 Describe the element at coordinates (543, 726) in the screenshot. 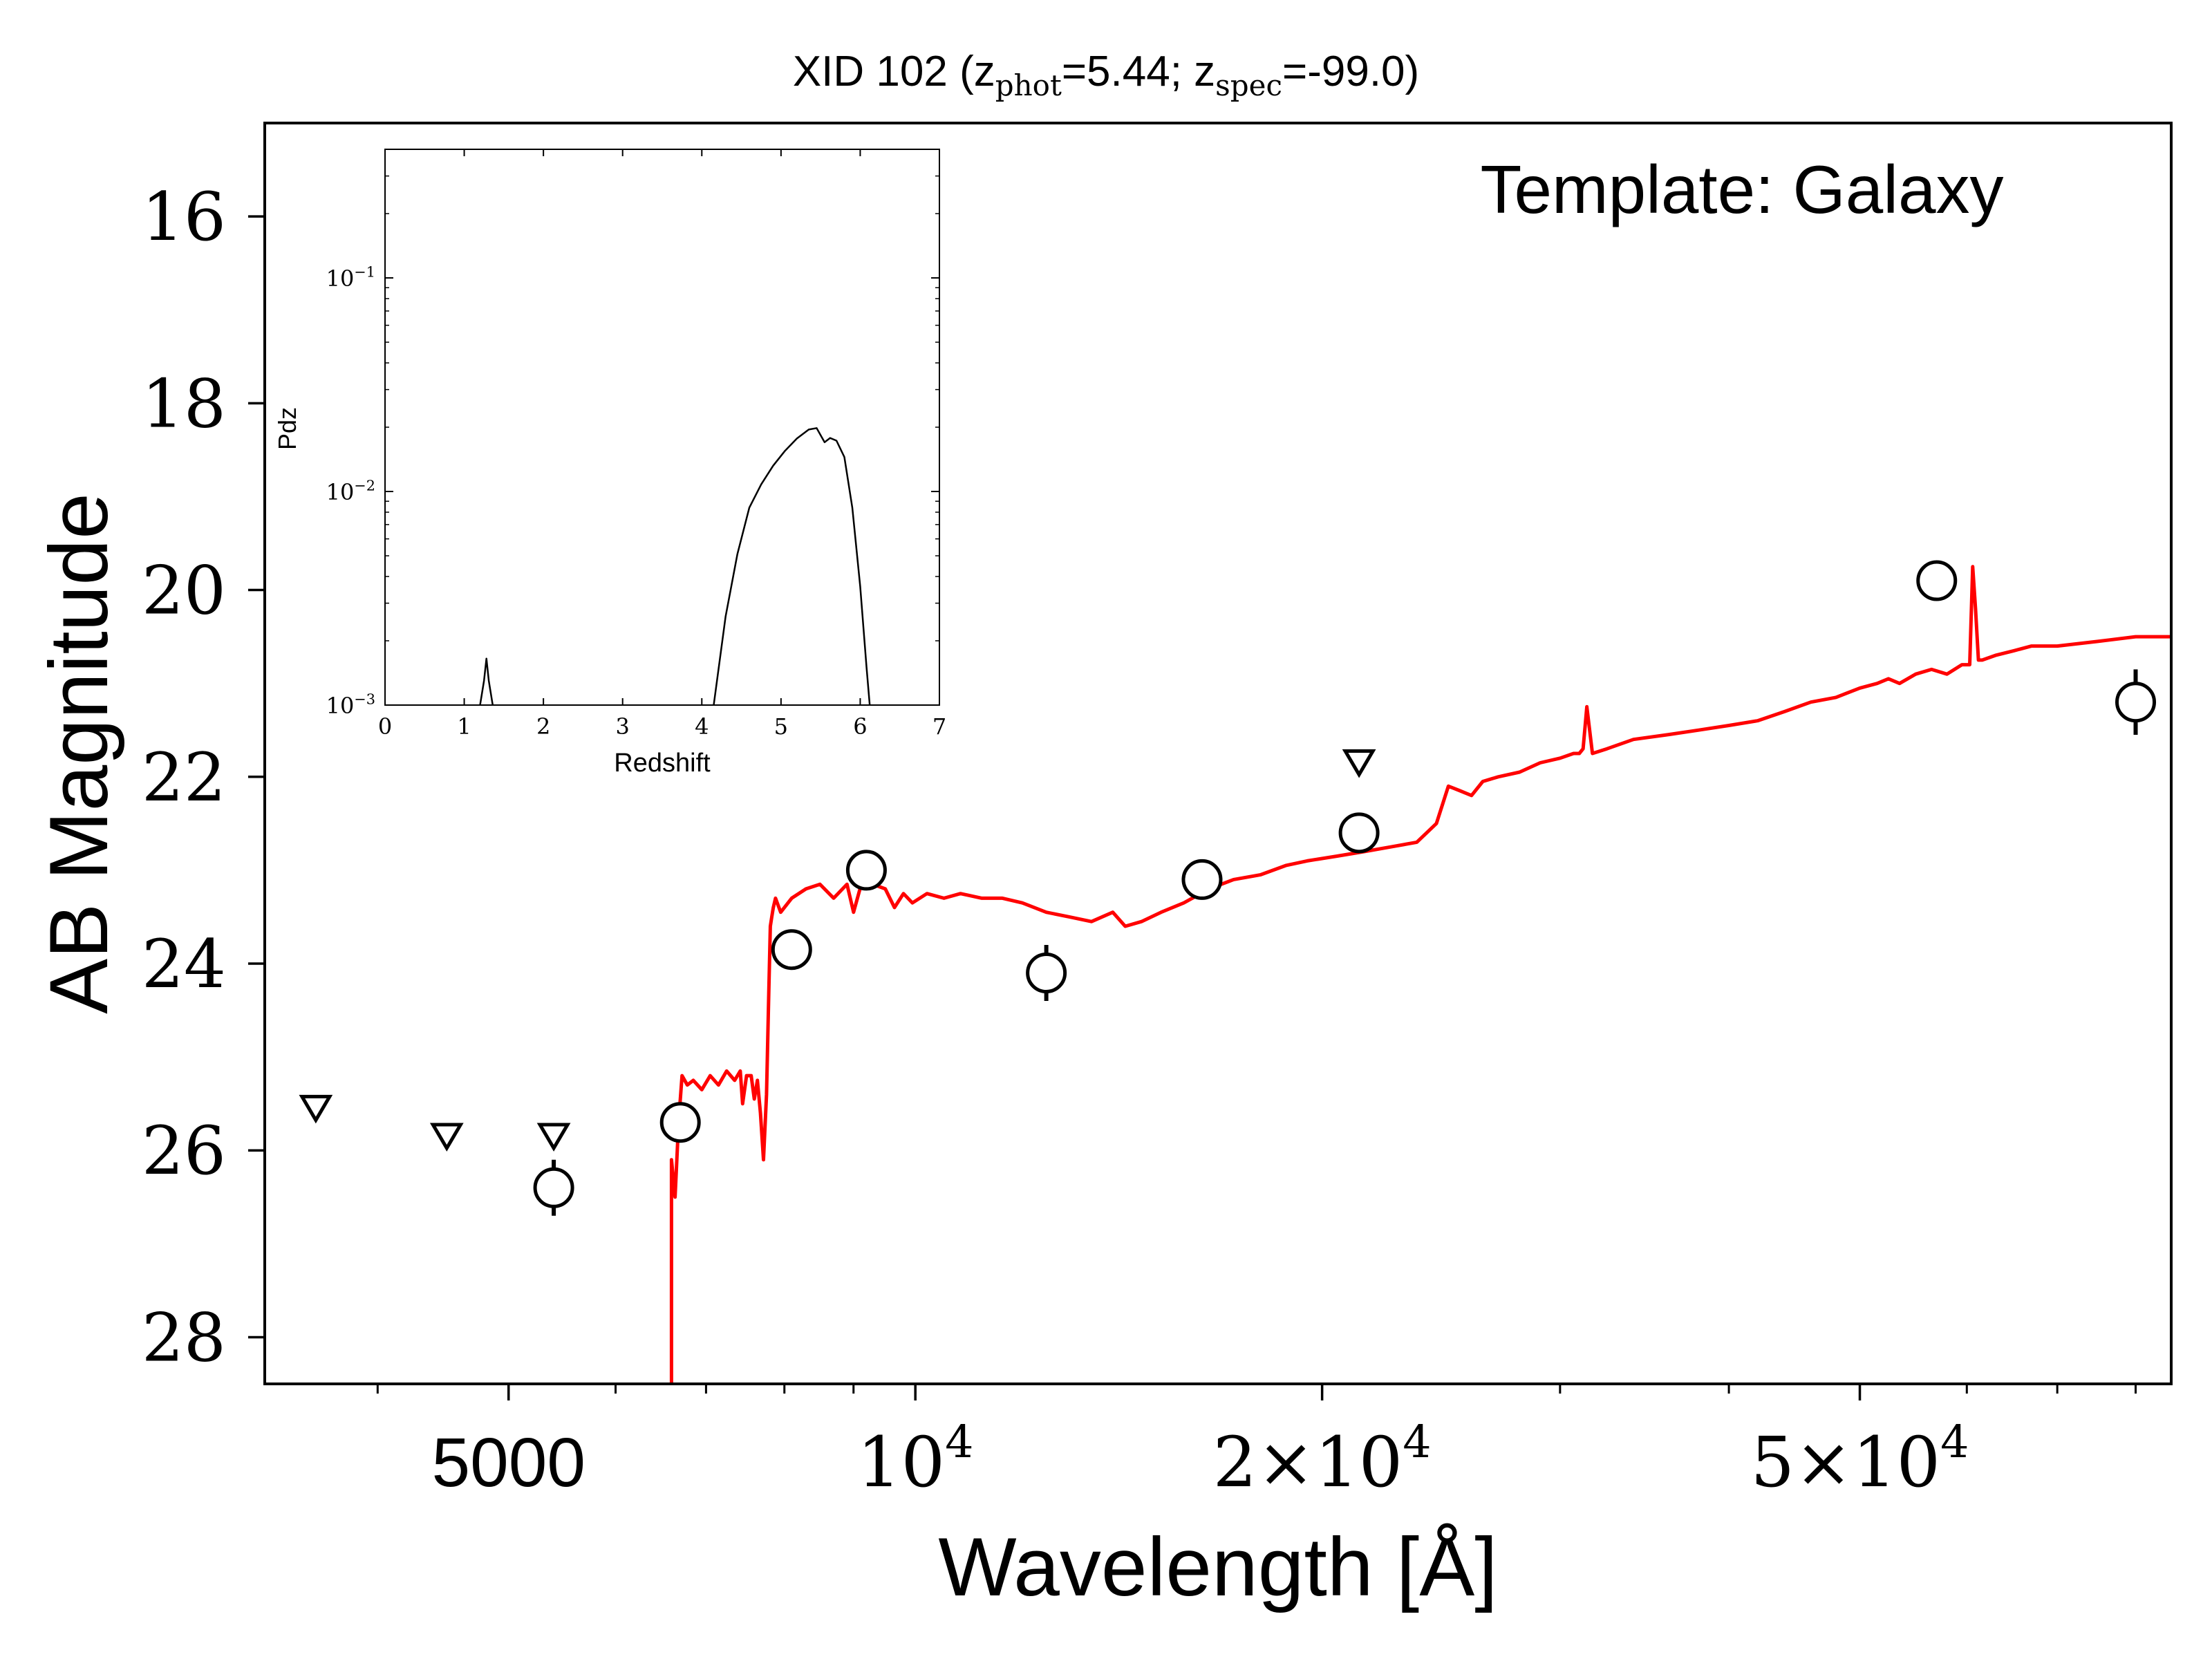

I see `inset-x-tick-label: 2` at that location.